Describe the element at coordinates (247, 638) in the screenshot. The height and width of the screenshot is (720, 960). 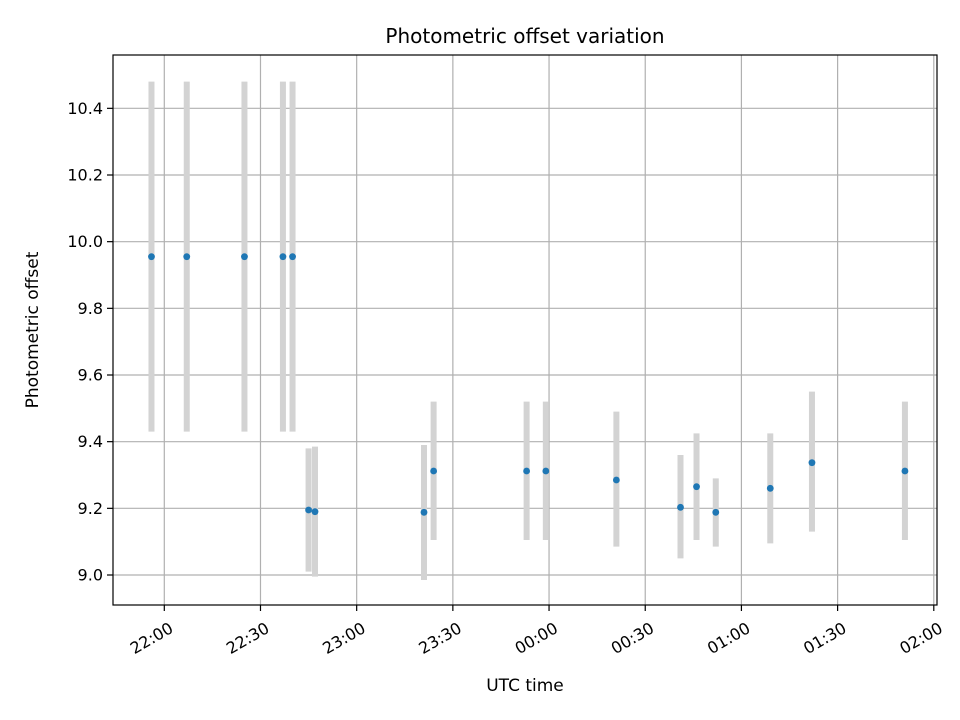
I see `x-tick-label: 22:30` at that location.